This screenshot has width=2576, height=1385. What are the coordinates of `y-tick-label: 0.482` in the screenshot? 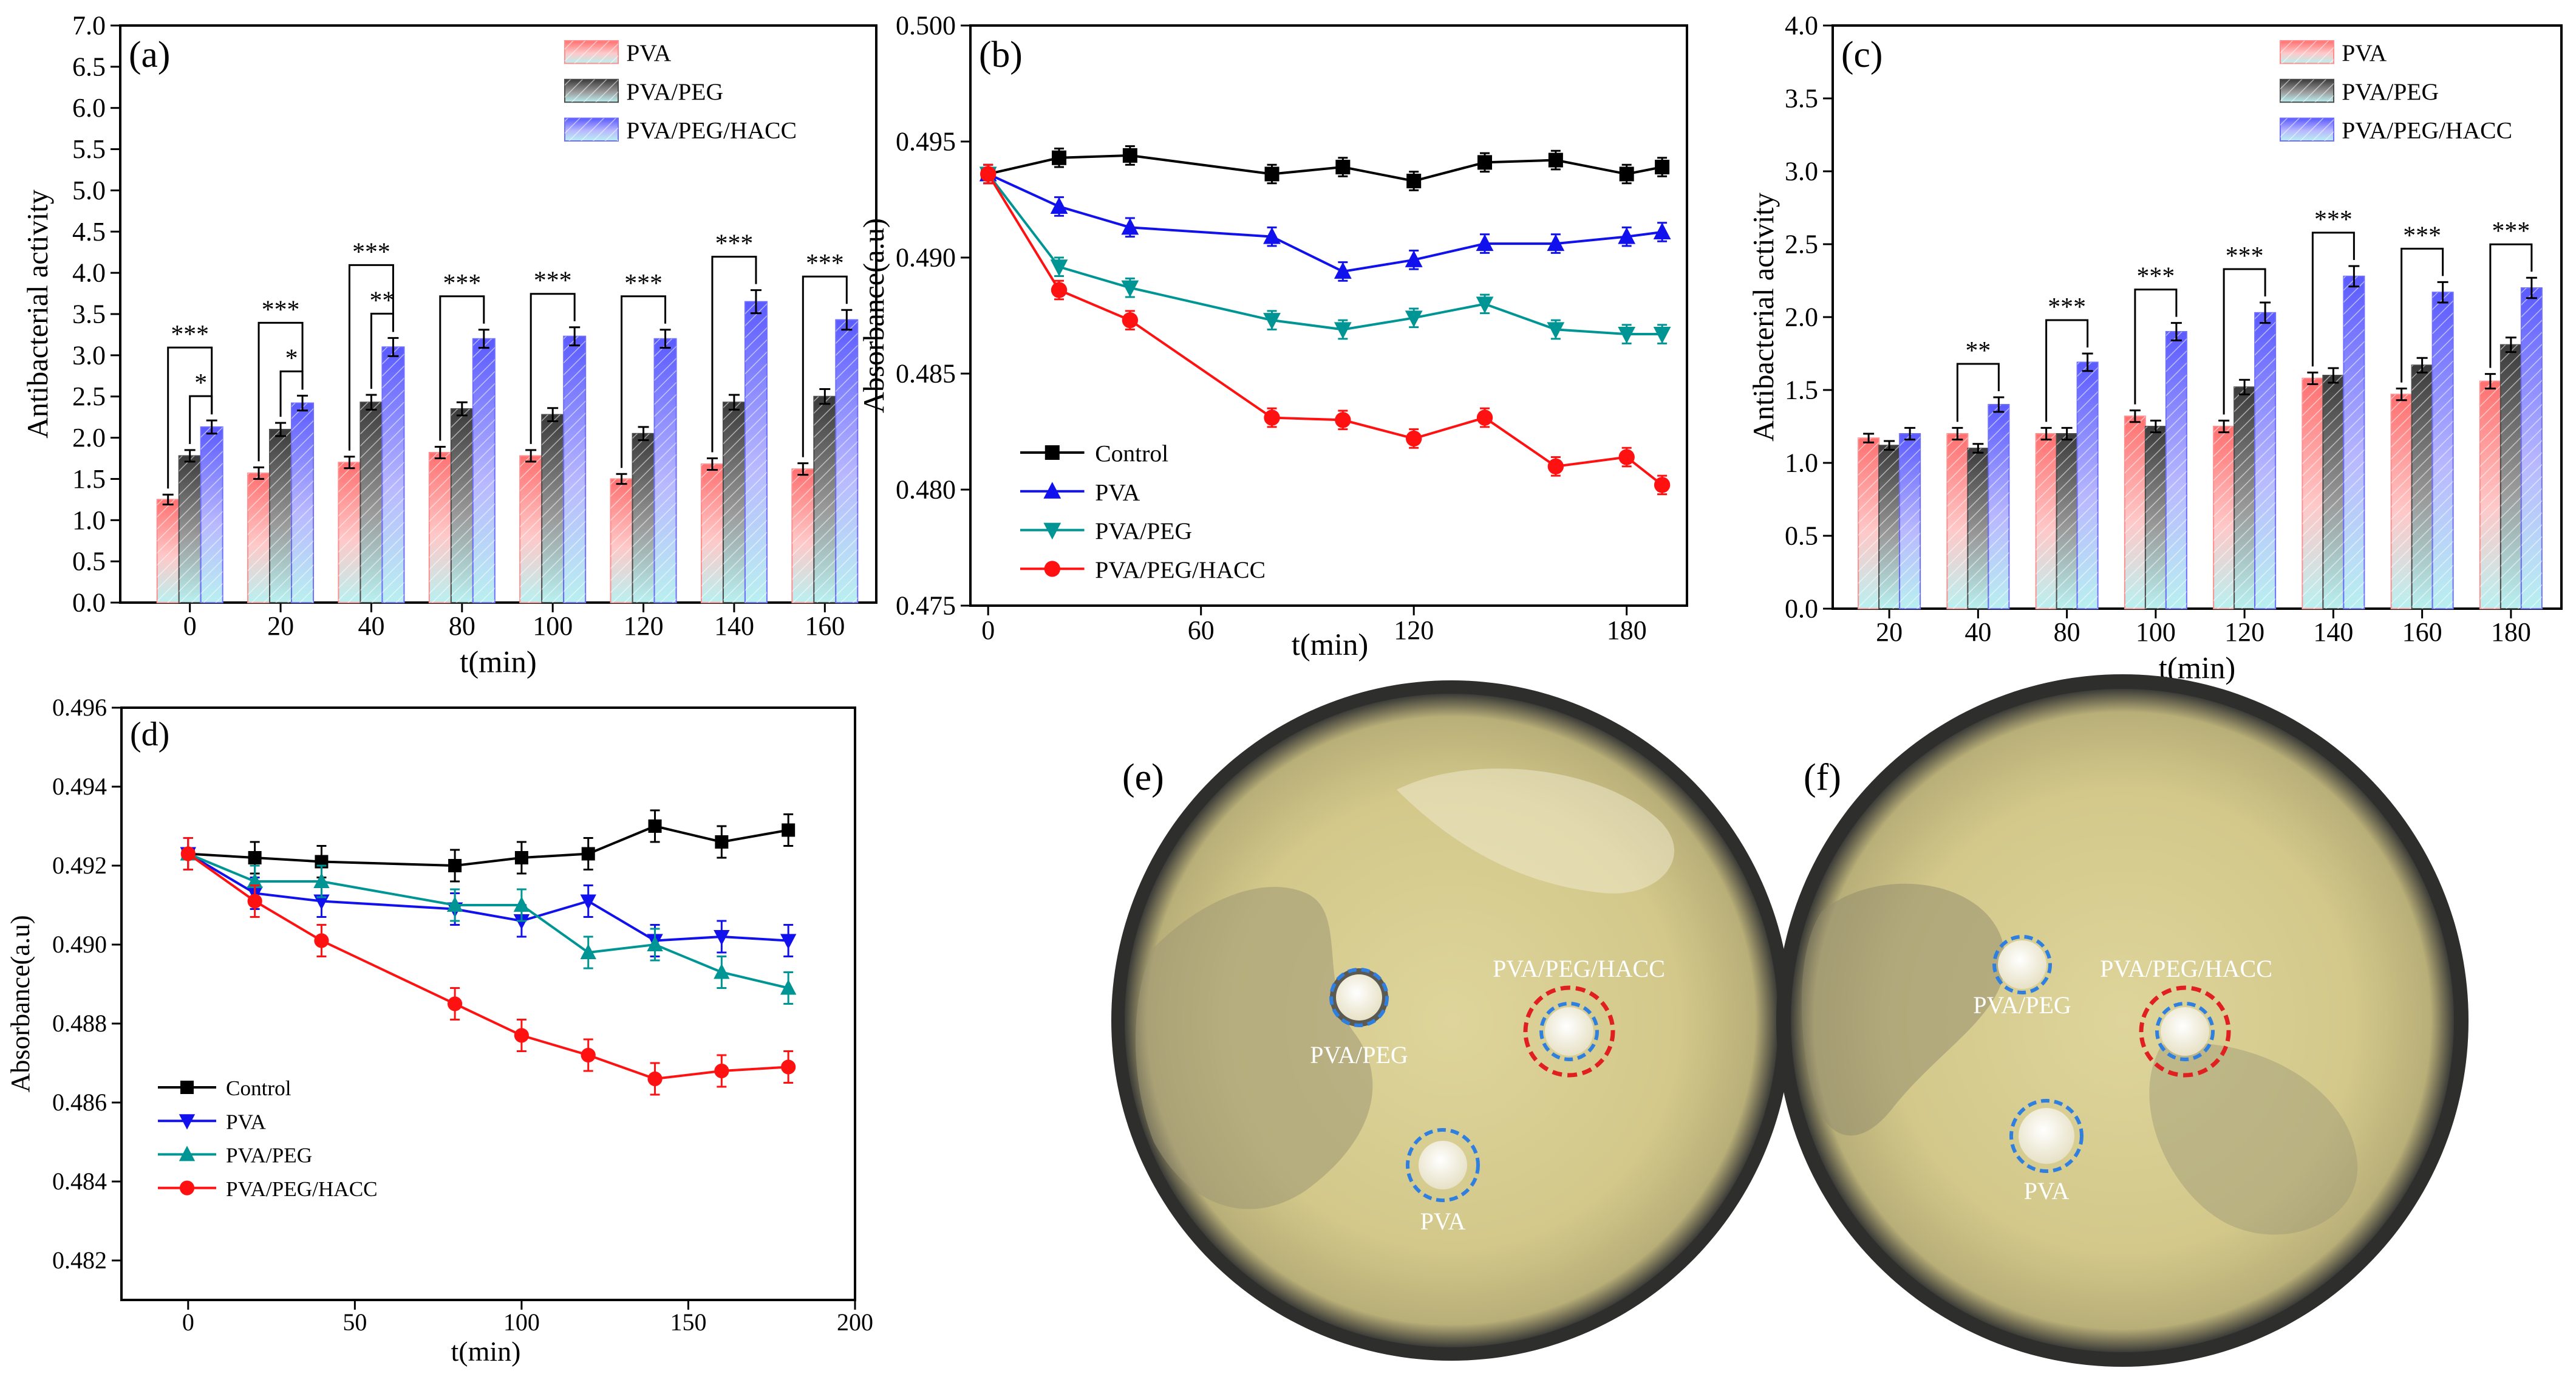 It's located at (79, 1260).